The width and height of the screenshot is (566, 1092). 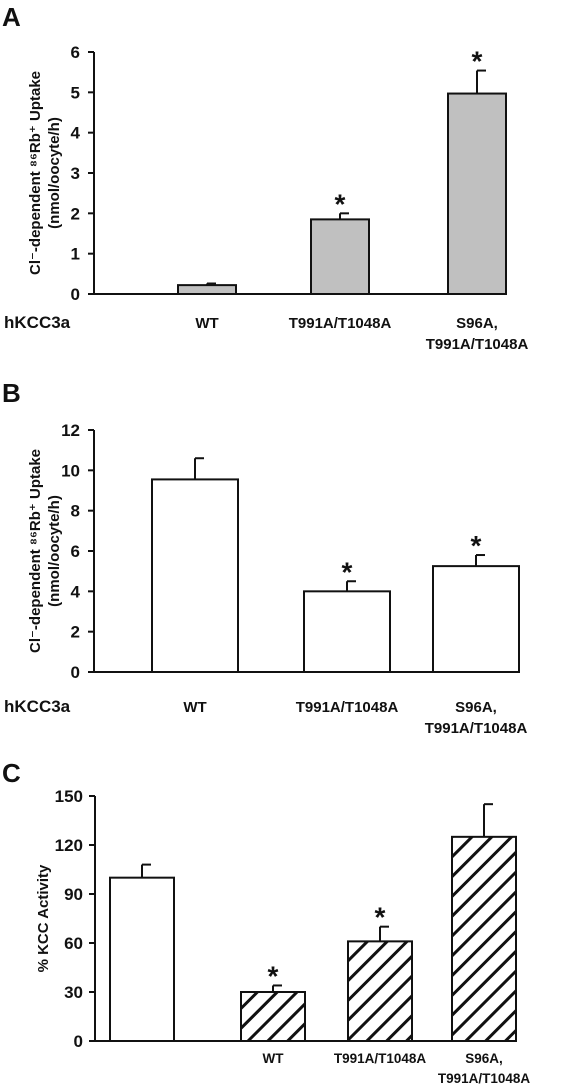 What do you see at coordinates (75, 92) in the screenshot?
I see `y-tick-label: 5` at bounding box center [75, 92].